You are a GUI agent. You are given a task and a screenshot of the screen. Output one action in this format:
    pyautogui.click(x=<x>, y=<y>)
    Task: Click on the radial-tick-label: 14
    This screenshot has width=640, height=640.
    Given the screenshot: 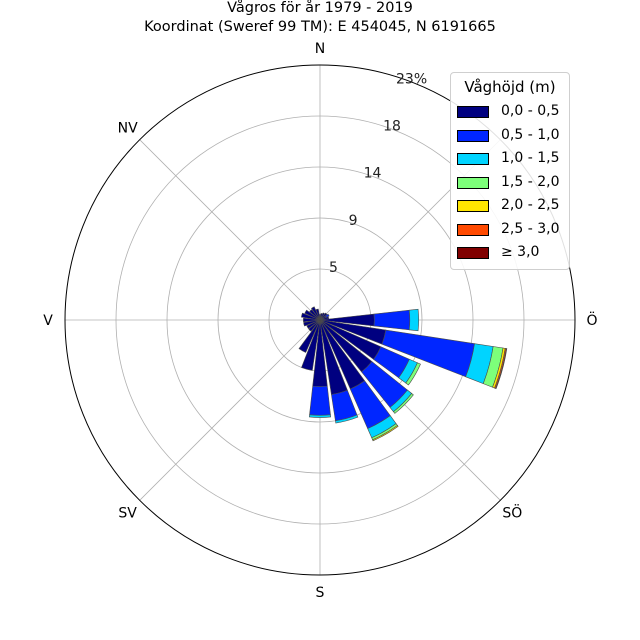 What is the action you would take?
    pyautogui.click(x=373, y=174)
    